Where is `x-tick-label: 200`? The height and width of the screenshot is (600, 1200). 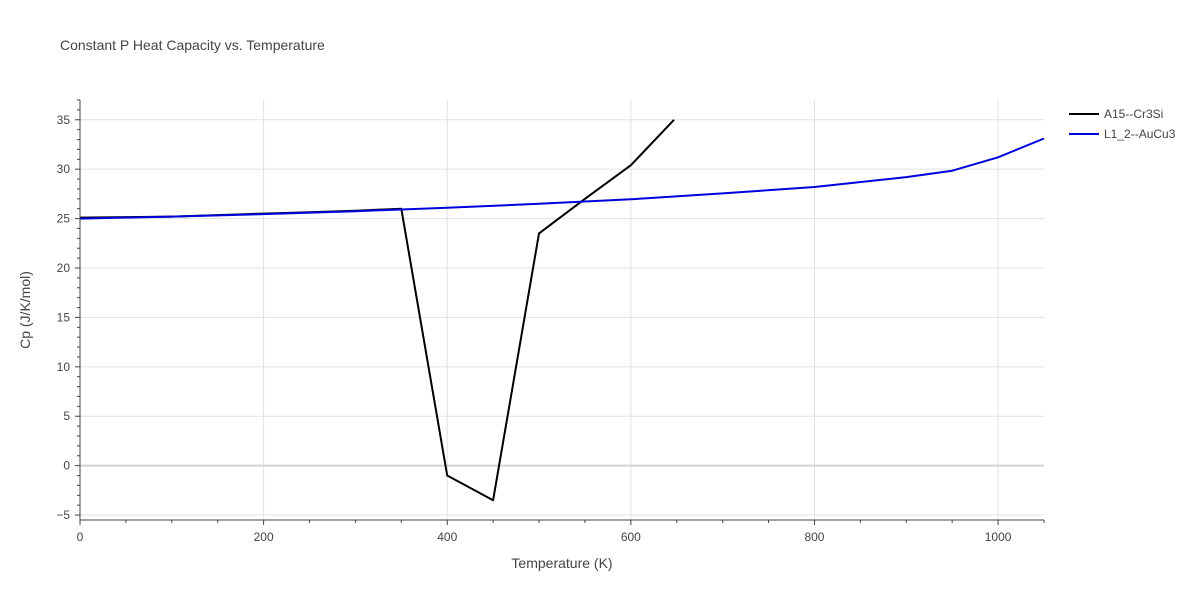 x-tick-label: 200 is located at coordinates (264, 537).